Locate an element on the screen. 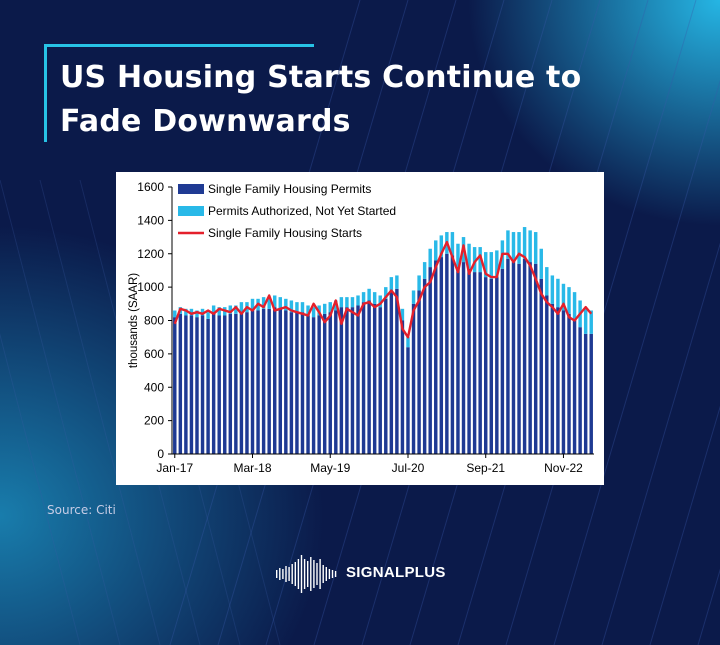 The height and width of the screenshot is (645, 720). y-tick-label: 0 is located at coordinates (160, 454).